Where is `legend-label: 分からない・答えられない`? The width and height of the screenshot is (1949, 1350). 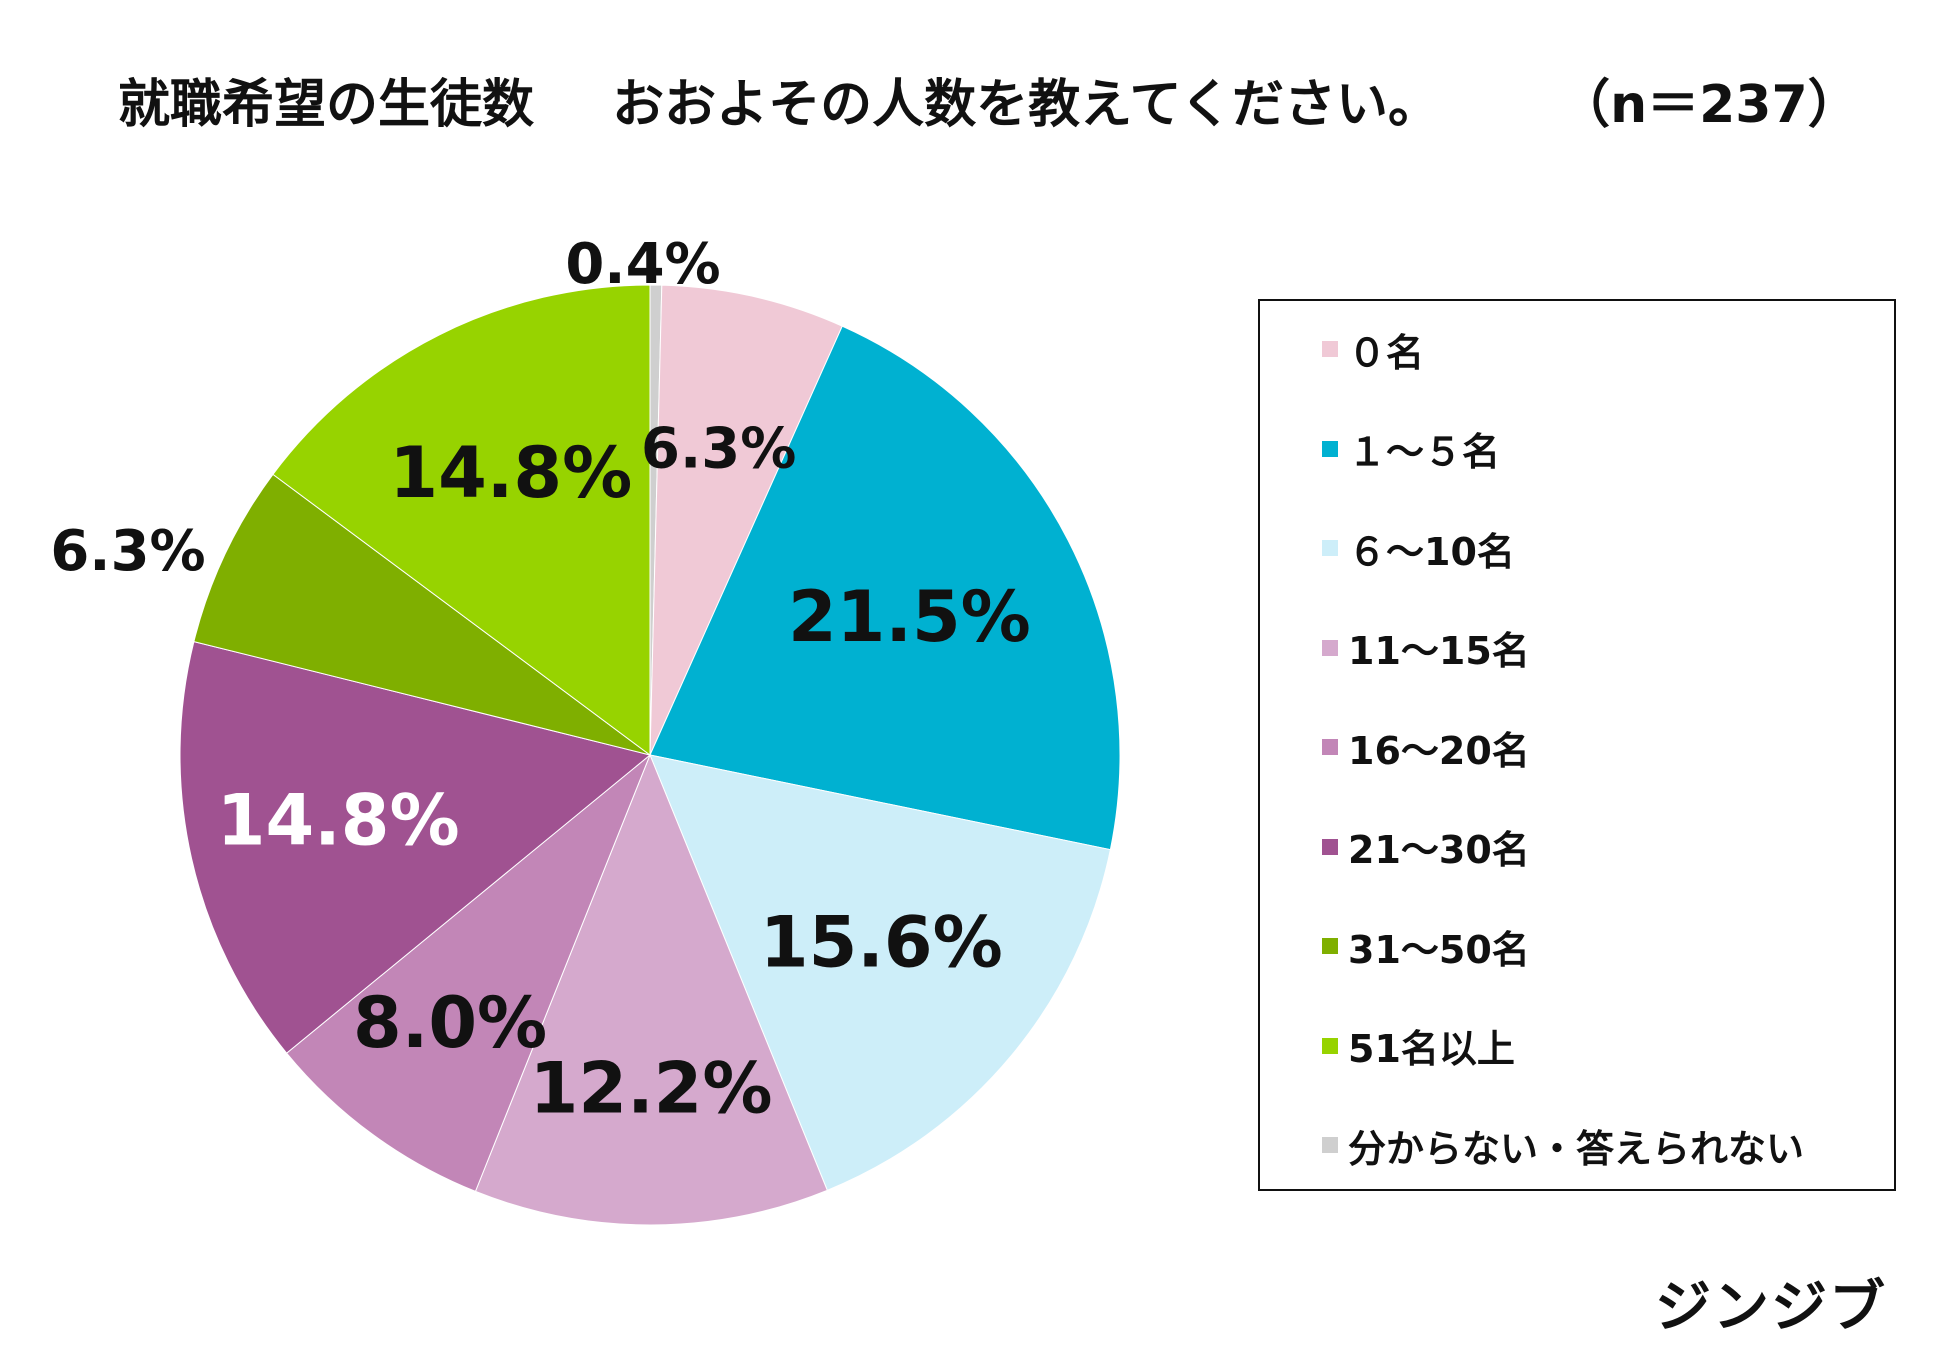
legend-label: 分からない・答えられない is located at coordinates (1576, 1148).